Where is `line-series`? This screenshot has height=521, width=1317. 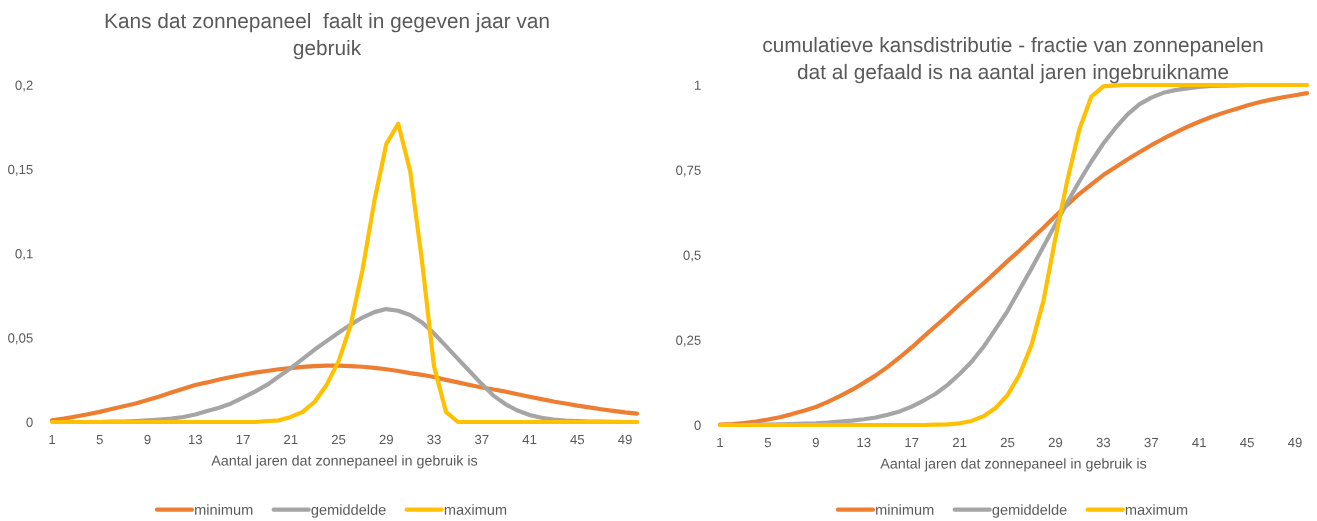 line-series is located at coordinates (344, 393).